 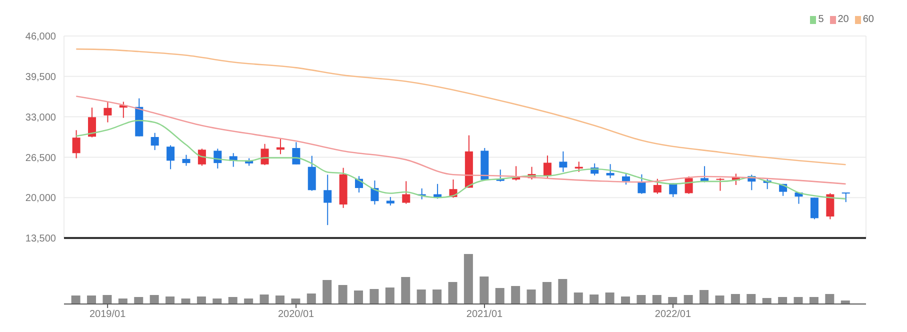 I want to click on y-tick-label: 13,500, so click(x=40, y=239).